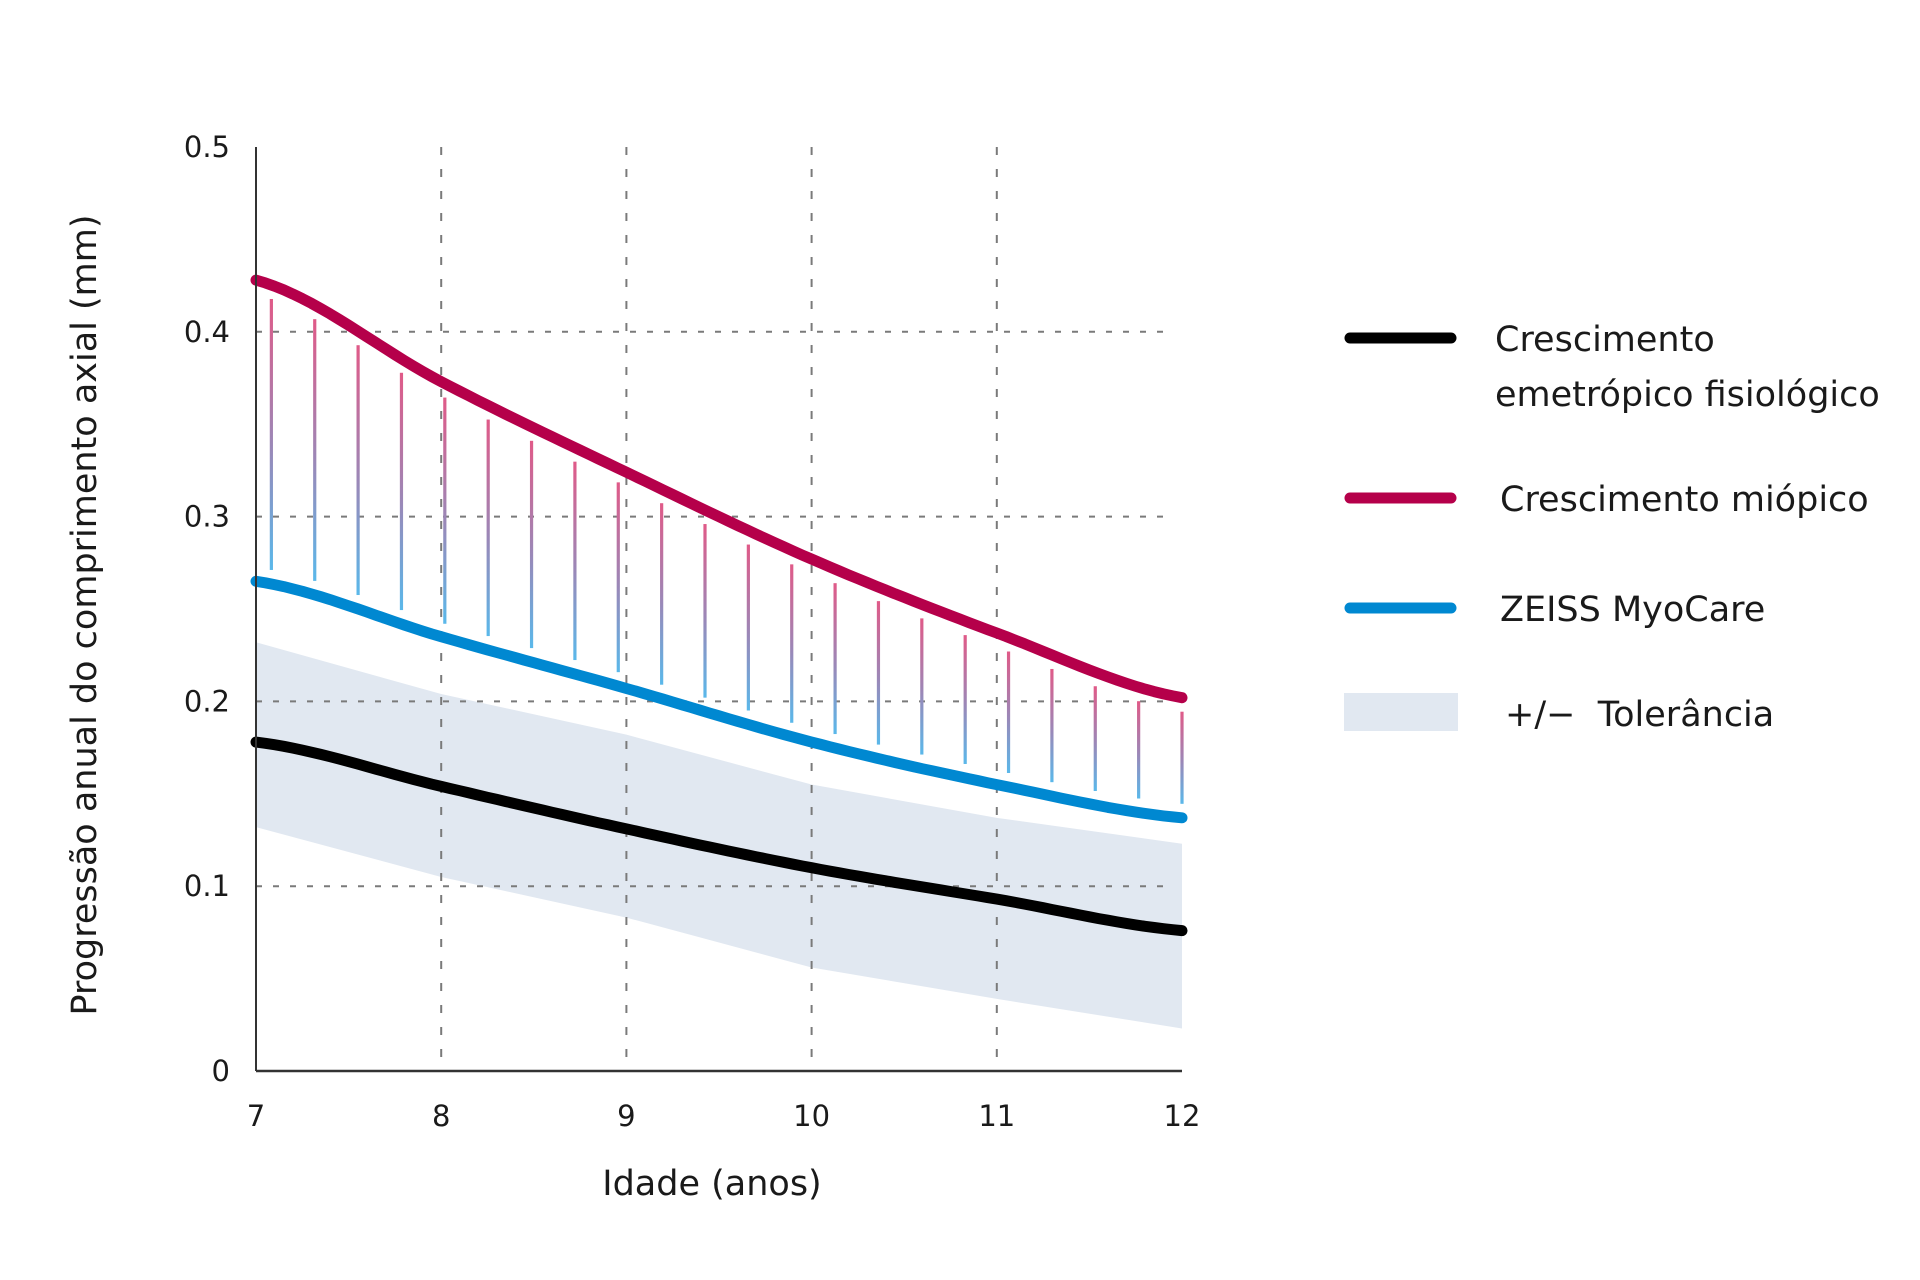  What do you see at coordinates (1612, 367) in the screenshot?
I see `legend-item: Crescimento emetrópico fisiológico` at bounding box center [1612, 367].